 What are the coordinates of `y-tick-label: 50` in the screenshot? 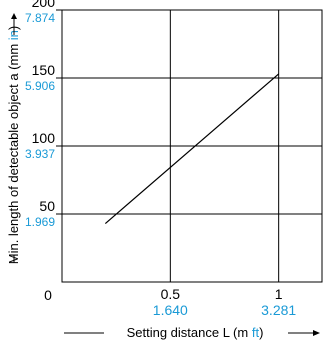 It's located at (47, 206).